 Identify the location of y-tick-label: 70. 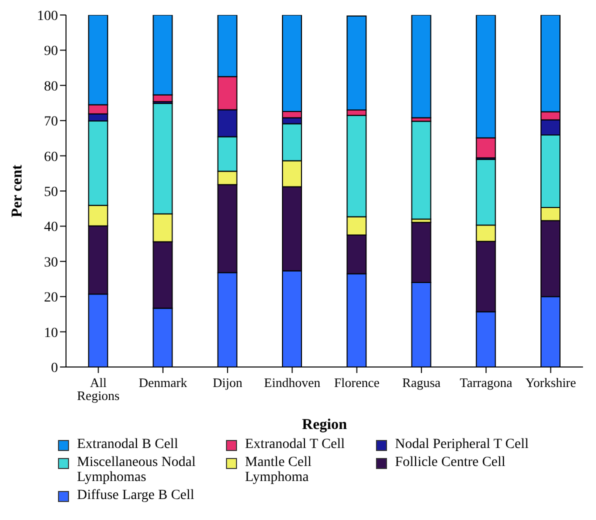
(51, 122).